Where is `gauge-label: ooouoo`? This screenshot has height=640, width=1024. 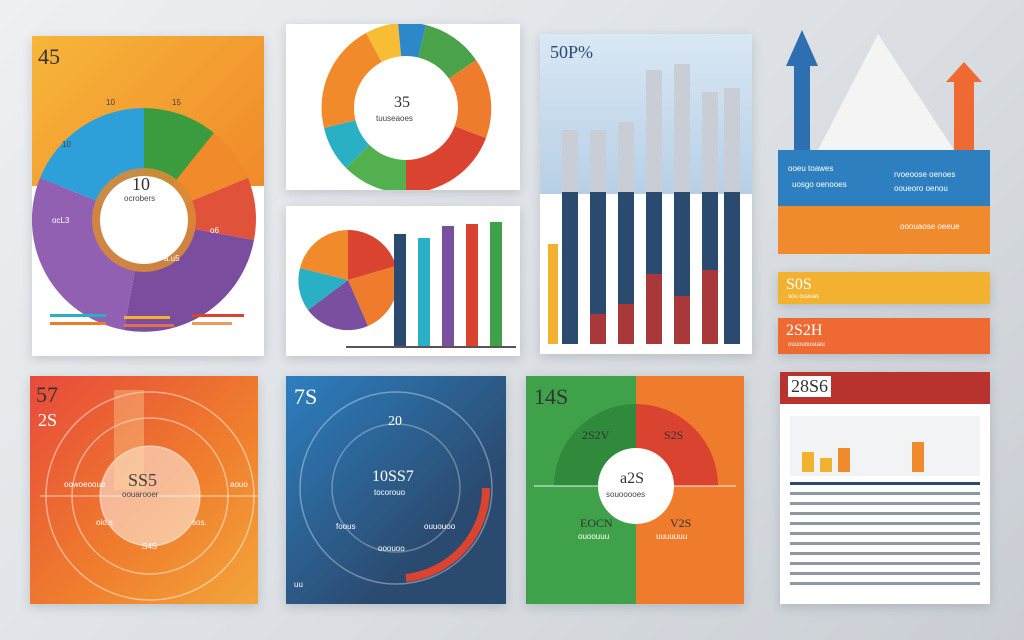
gauge-label: ooouoo is located at coordinates (391, 548).